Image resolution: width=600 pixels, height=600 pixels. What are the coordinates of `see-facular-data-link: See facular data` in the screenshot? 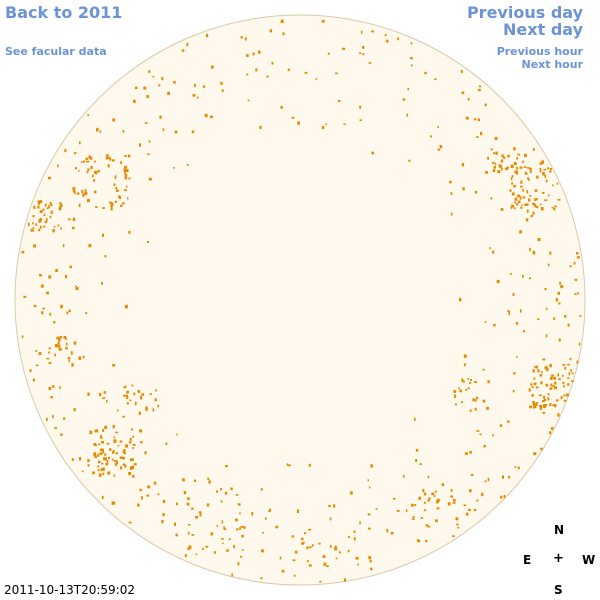 It's located at (56, 51).